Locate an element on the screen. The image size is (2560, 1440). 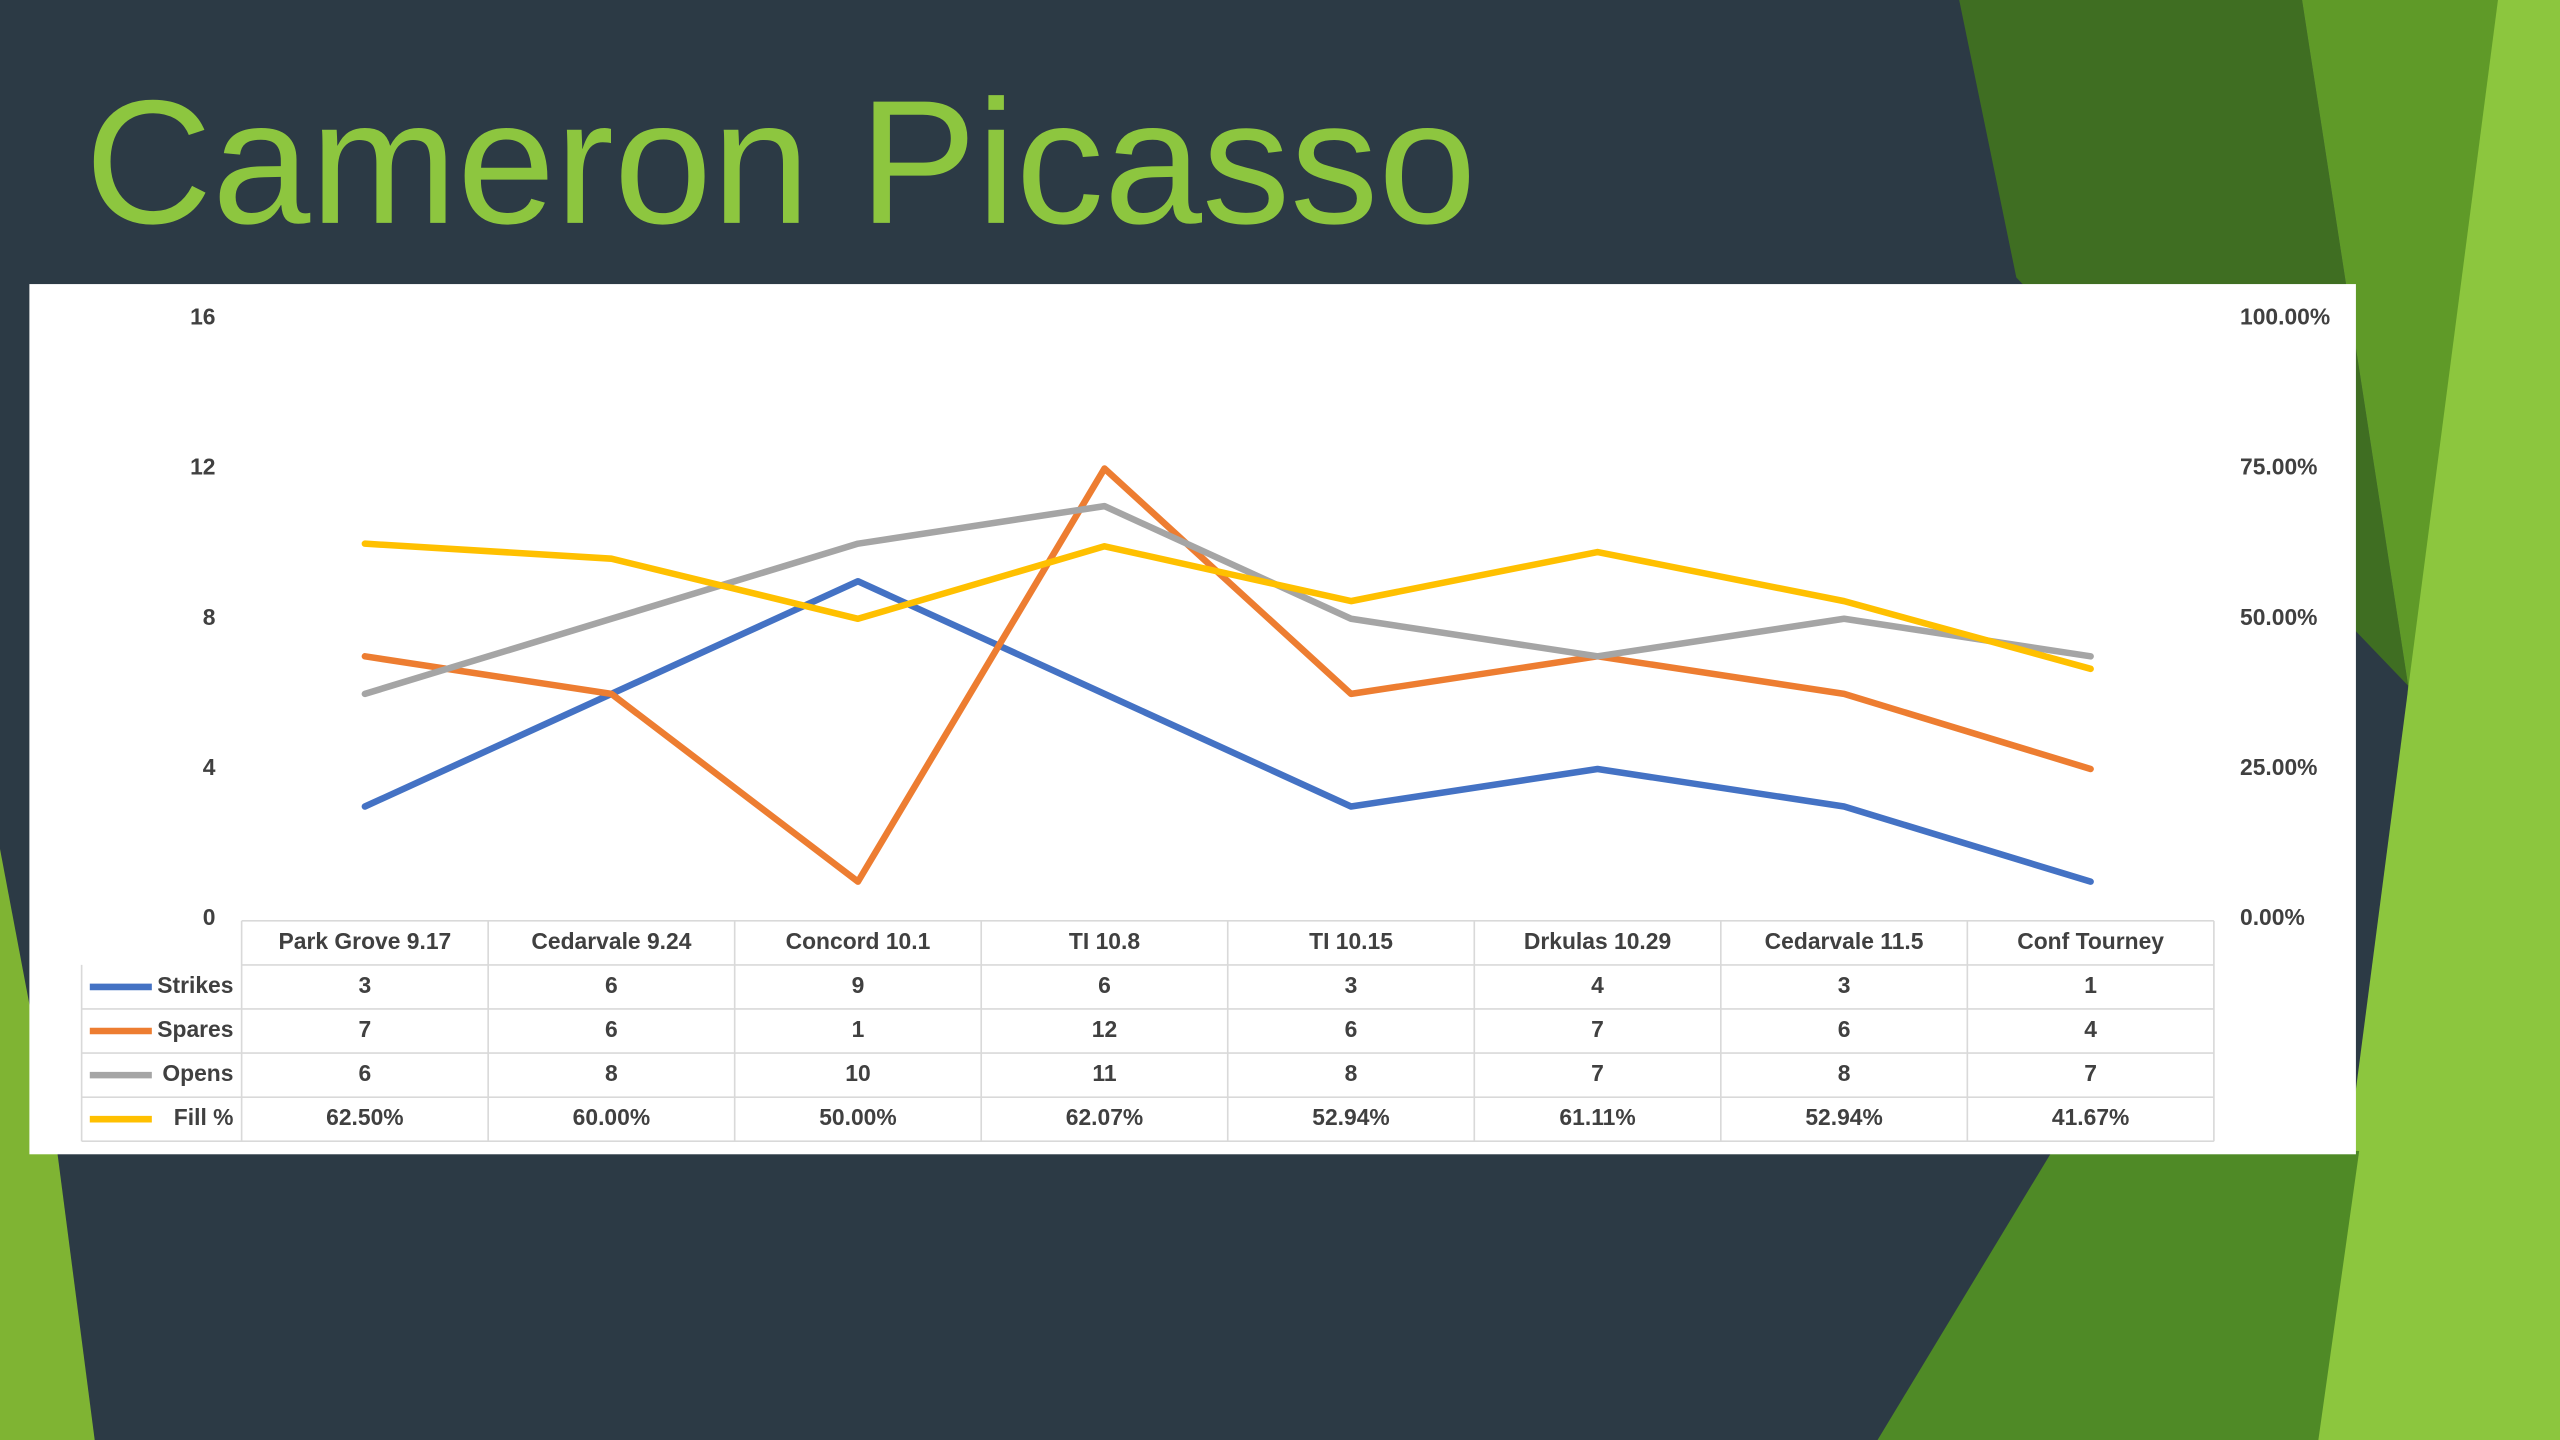
y2-tick-label: 75.00% is located at coordinates (2278, 467).